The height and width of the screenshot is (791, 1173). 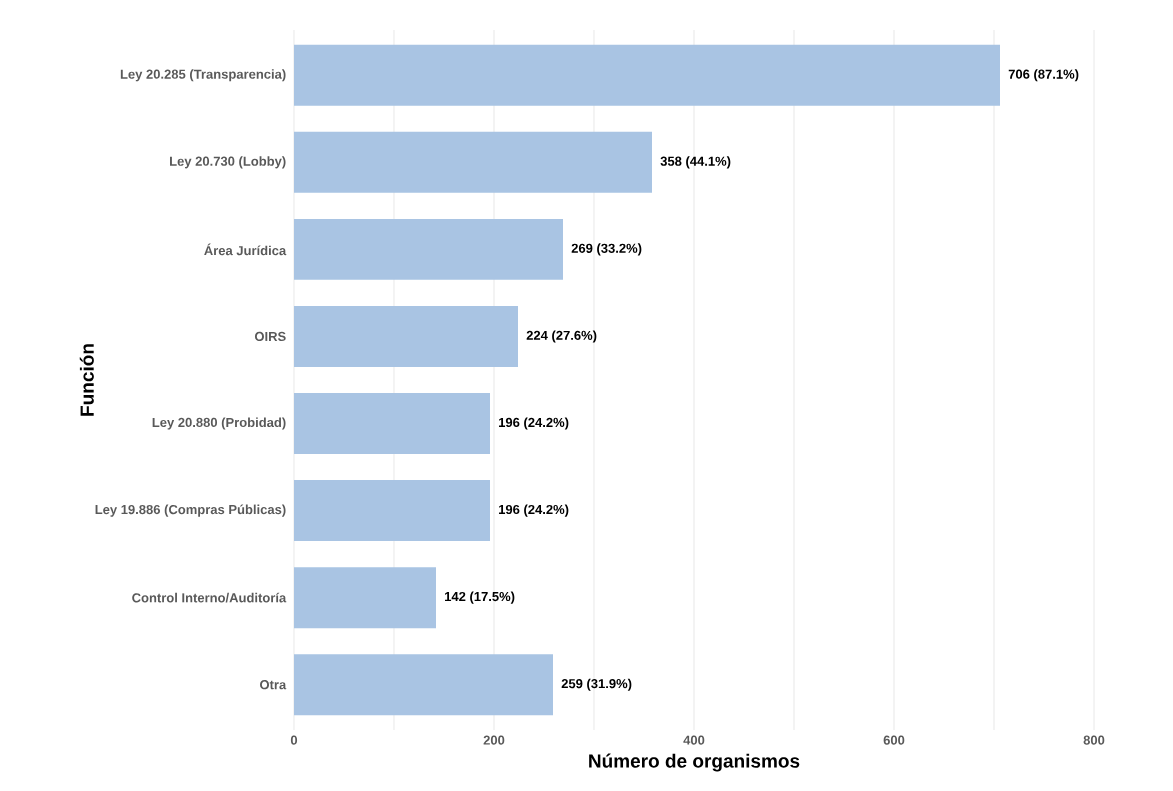 What do you see at coordinates (494, 740) in the screenshot?
I see `x-tick-label: 200` at bounding box center [494, 740].